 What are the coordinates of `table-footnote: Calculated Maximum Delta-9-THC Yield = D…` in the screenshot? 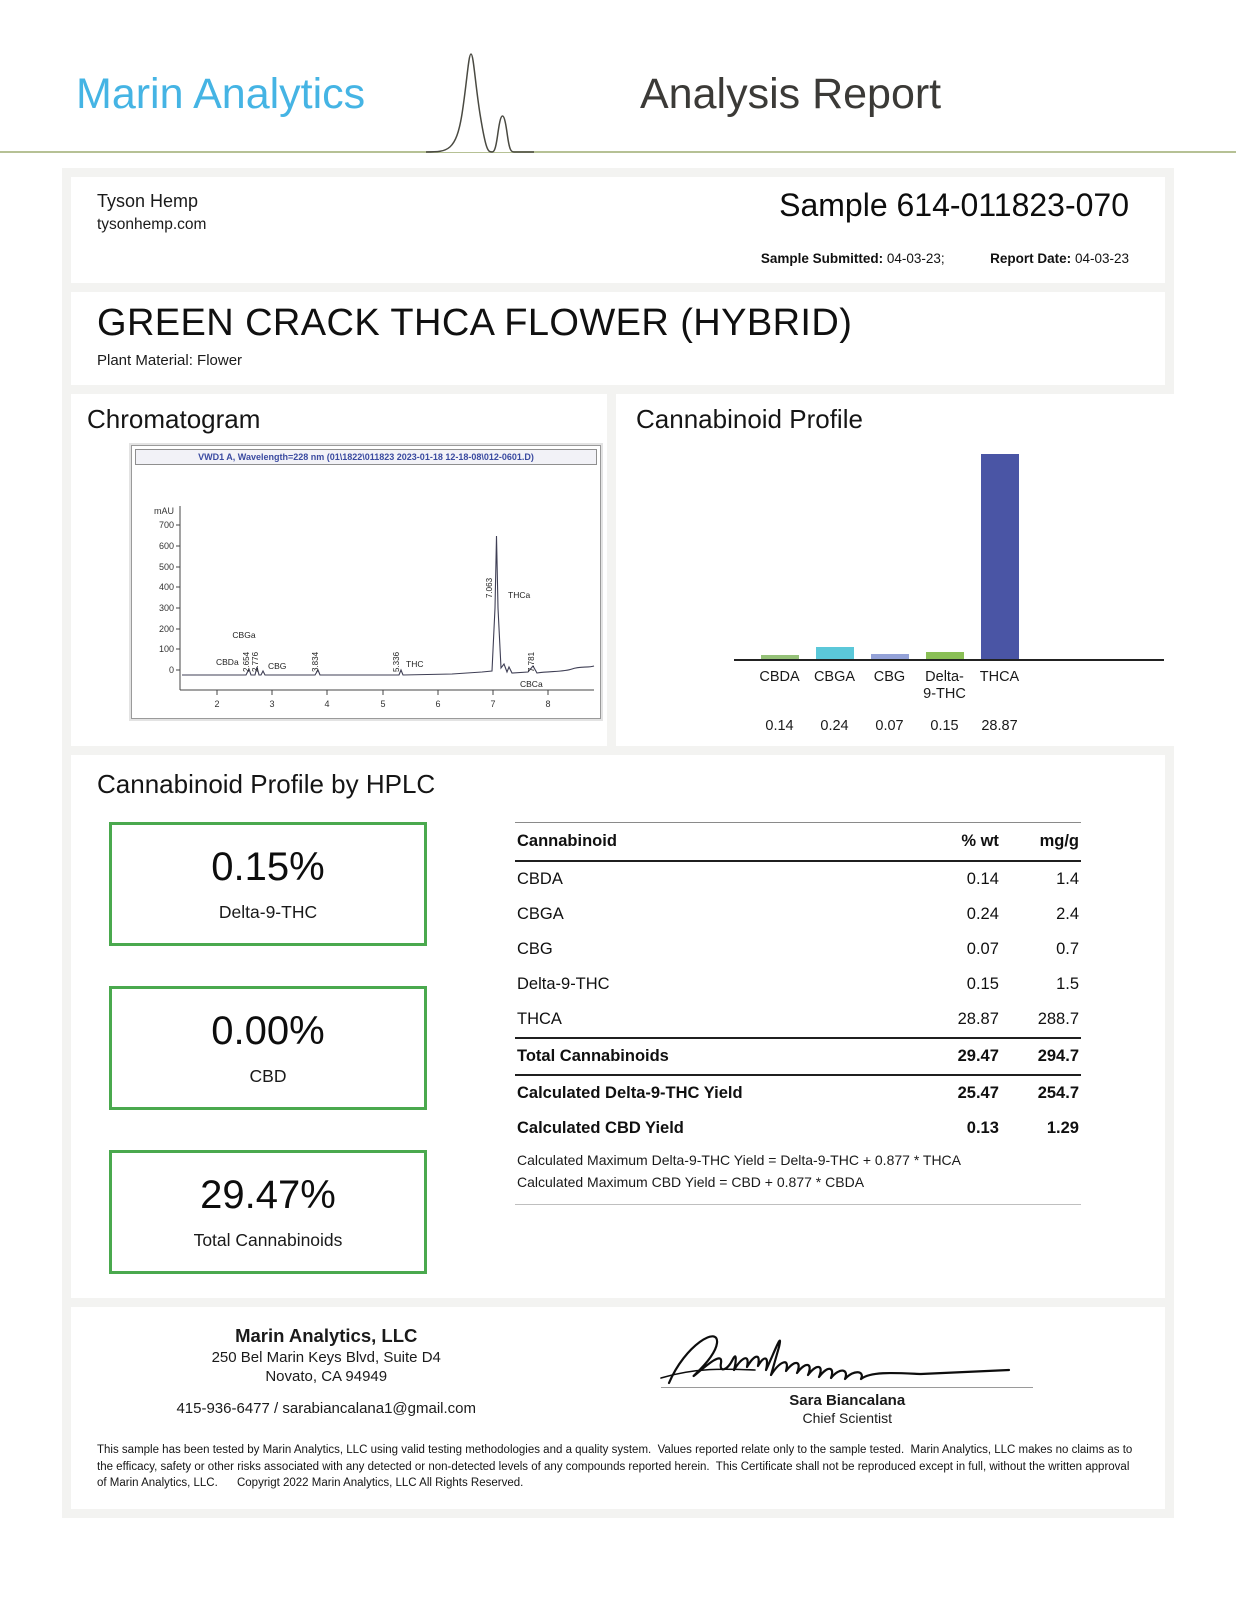 It's located at (739, 1160).